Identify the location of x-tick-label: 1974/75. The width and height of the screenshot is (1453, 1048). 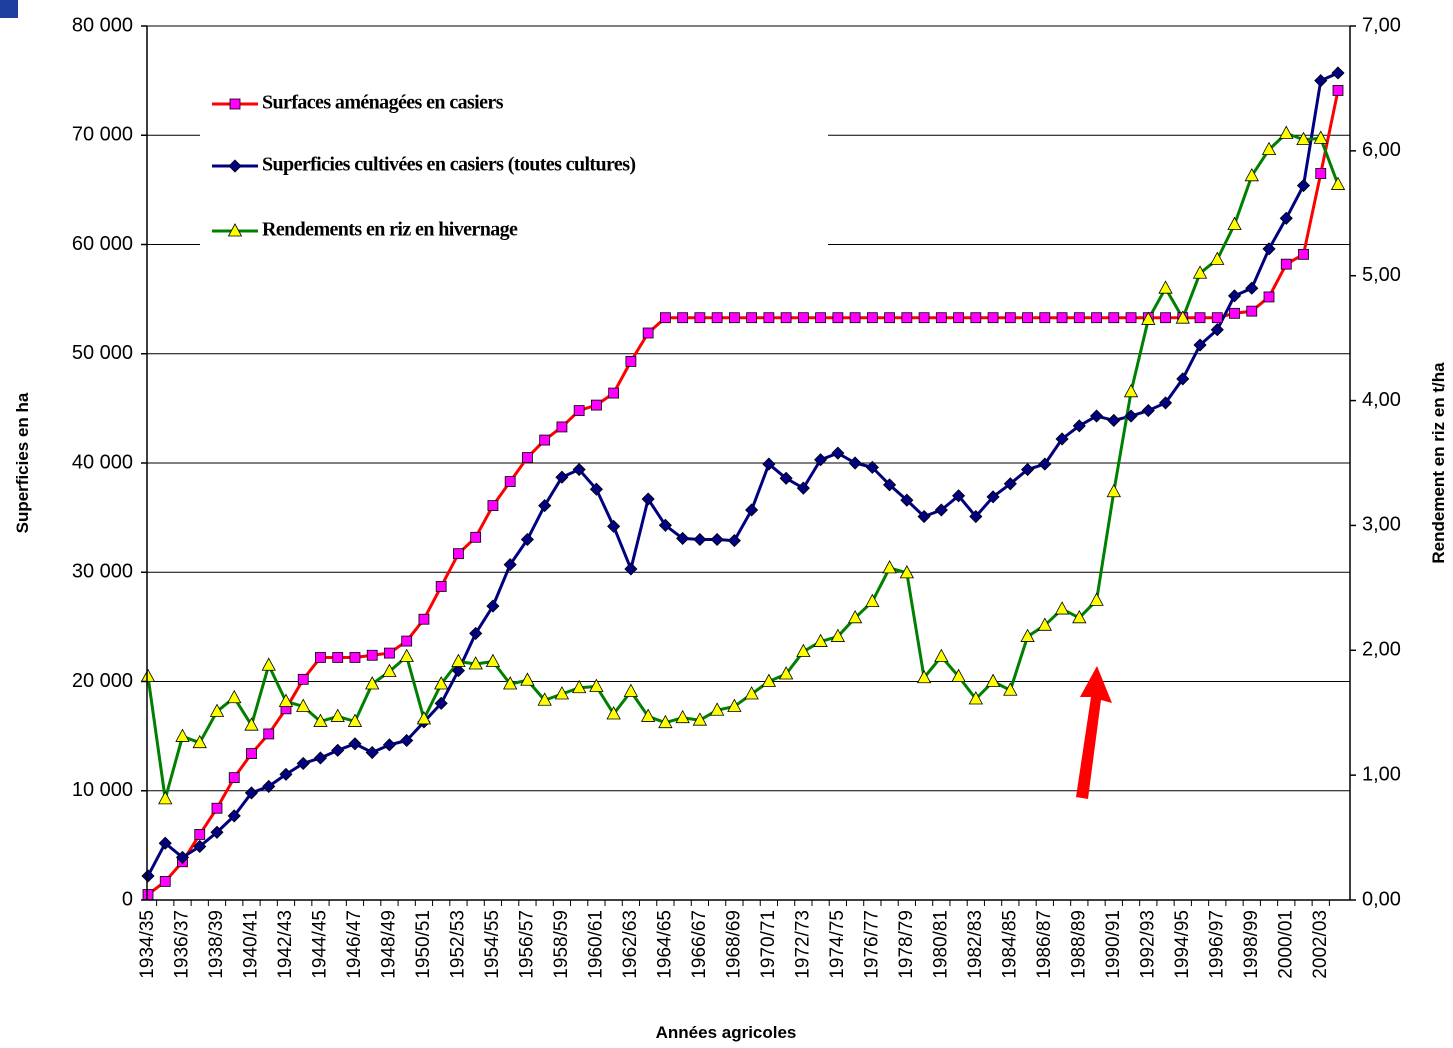
(837, 944).